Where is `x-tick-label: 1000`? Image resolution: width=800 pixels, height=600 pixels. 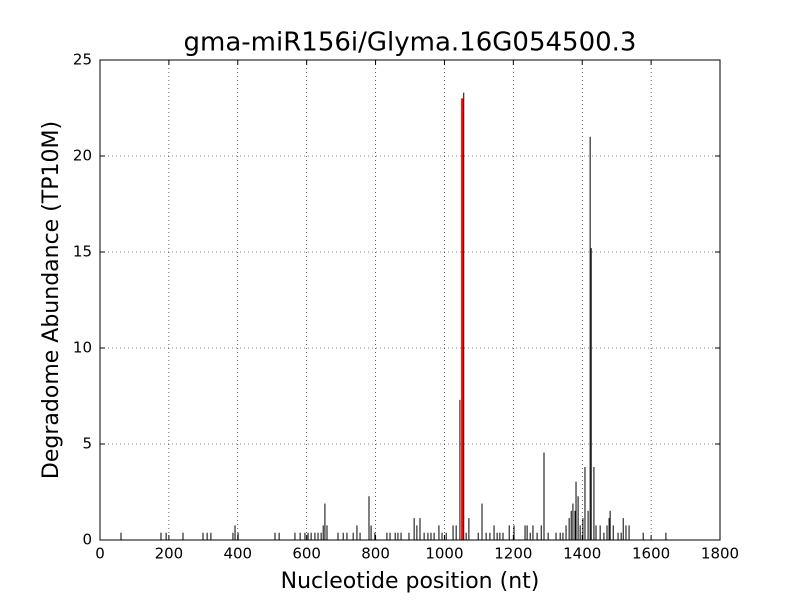
x-tick-label: 1000 is located at coordinates (444, 554).